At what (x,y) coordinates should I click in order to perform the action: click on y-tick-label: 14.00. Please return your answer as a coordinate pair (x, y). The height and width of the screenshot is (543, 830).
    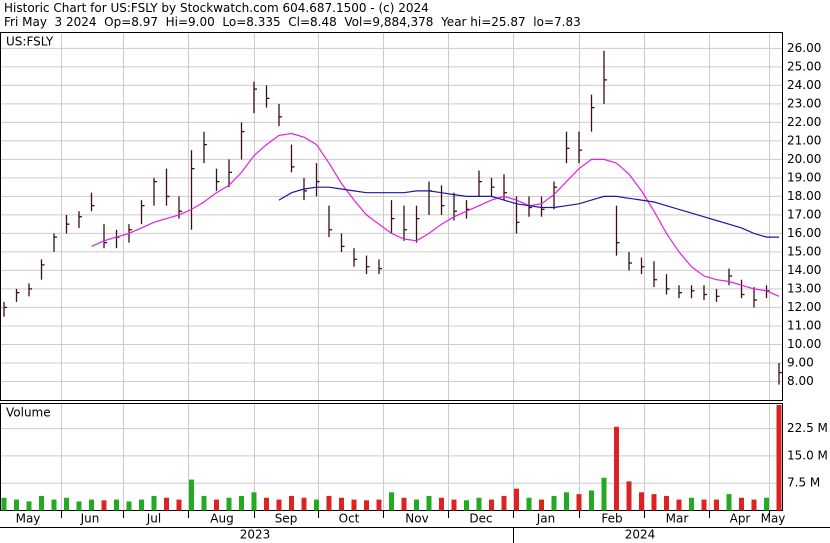
    Looking at the image, I should click on (804, 270).